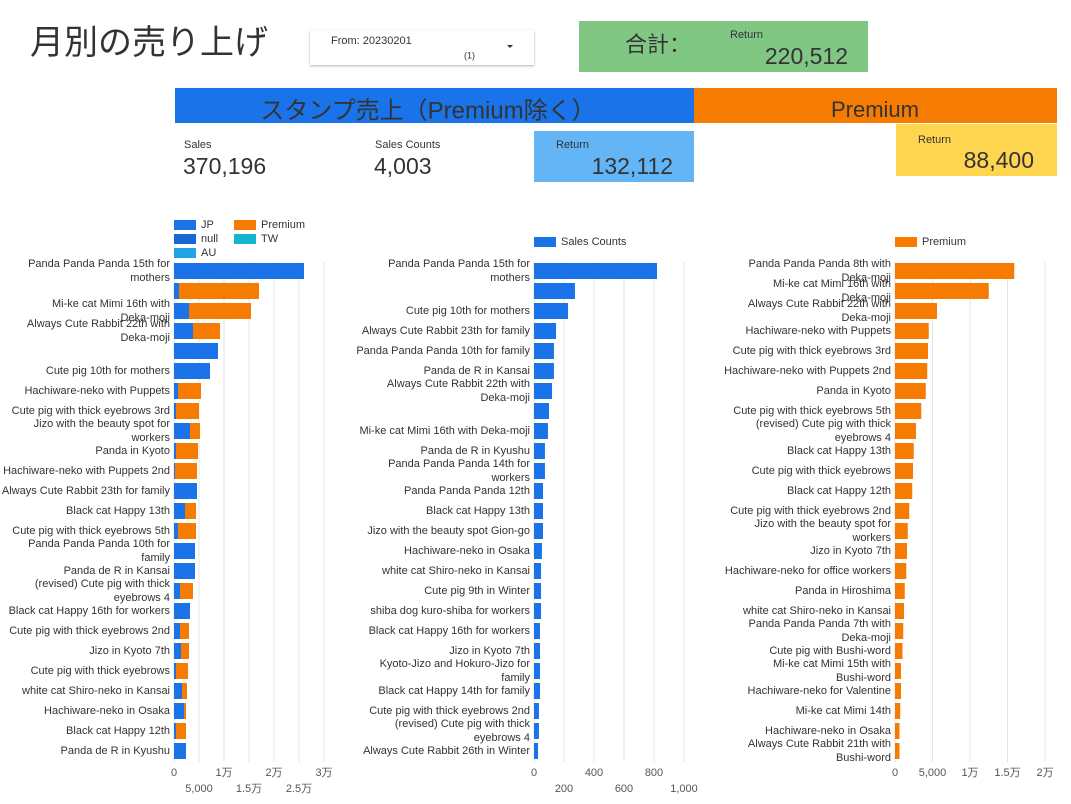  Describe the element at coordinates (443, 351) in the screenshot. I see `y-tick-label: Panda Panda Panda 10th for family` at that location.